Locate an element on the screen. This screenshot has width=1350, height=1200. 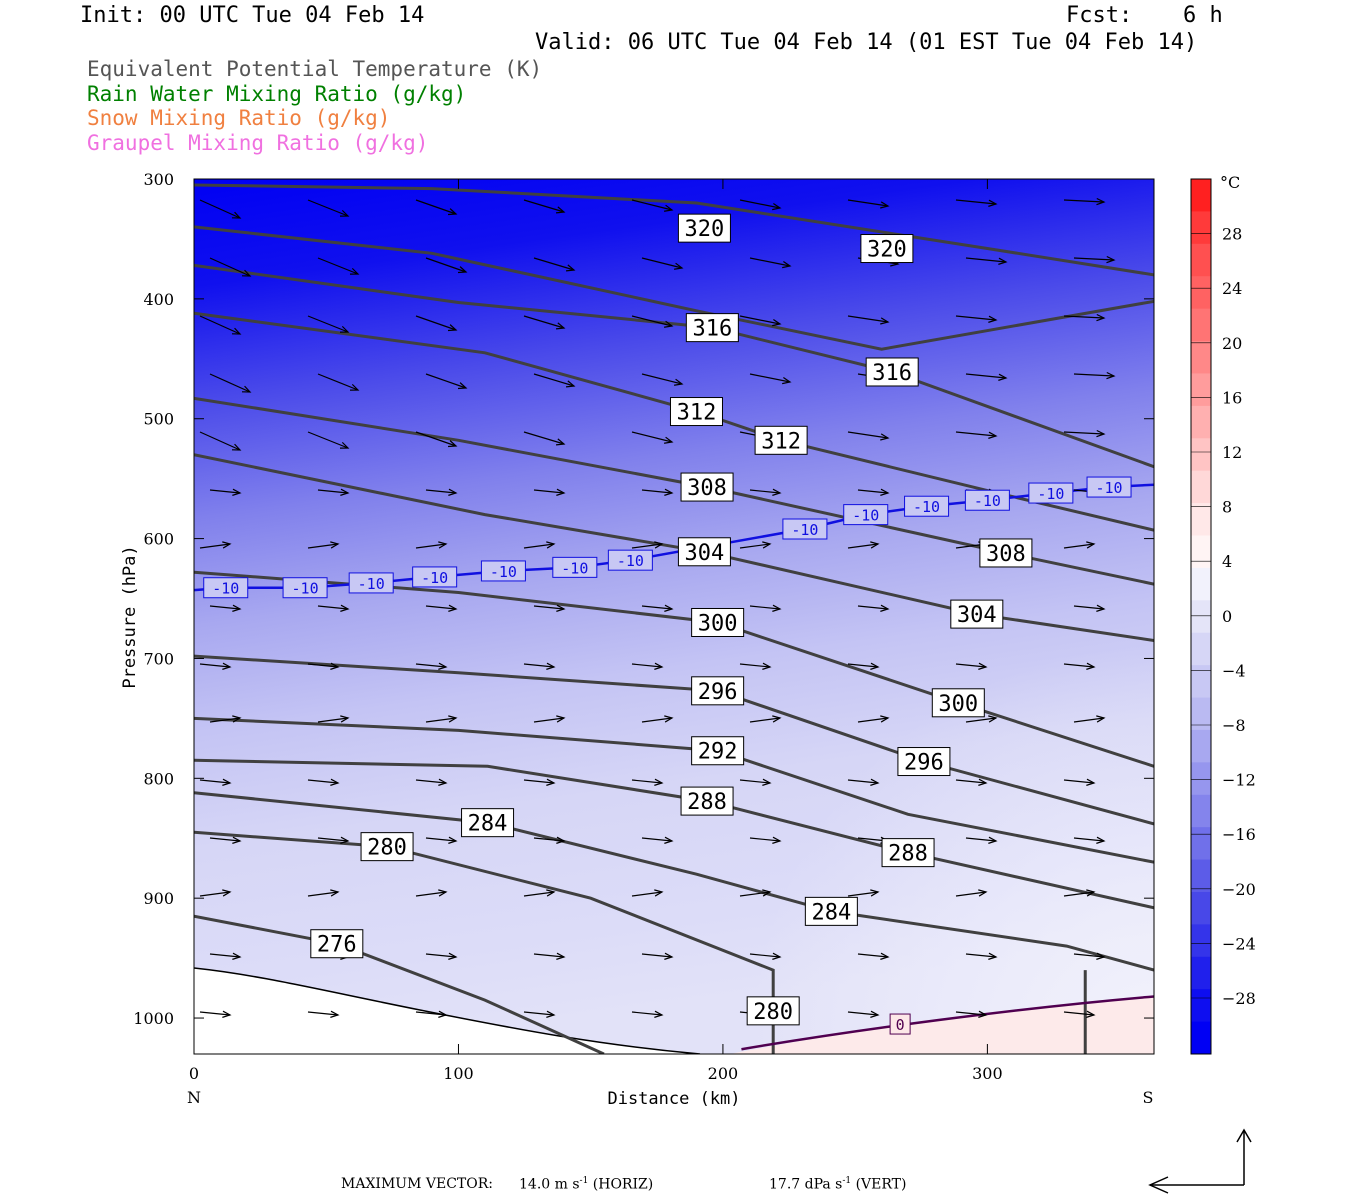
x-end-right: S is located at coordinates (1148, 1097).